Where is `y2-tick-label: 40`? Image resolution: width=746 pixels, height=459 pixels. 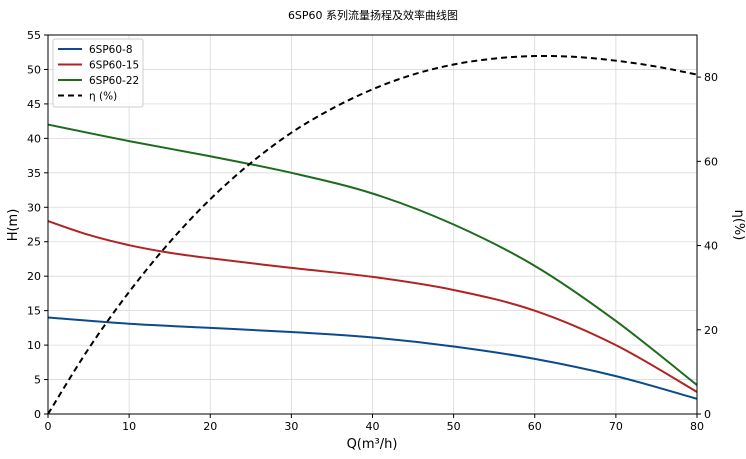
y2-tick-label: 40 is located at coordinates (711, 246).